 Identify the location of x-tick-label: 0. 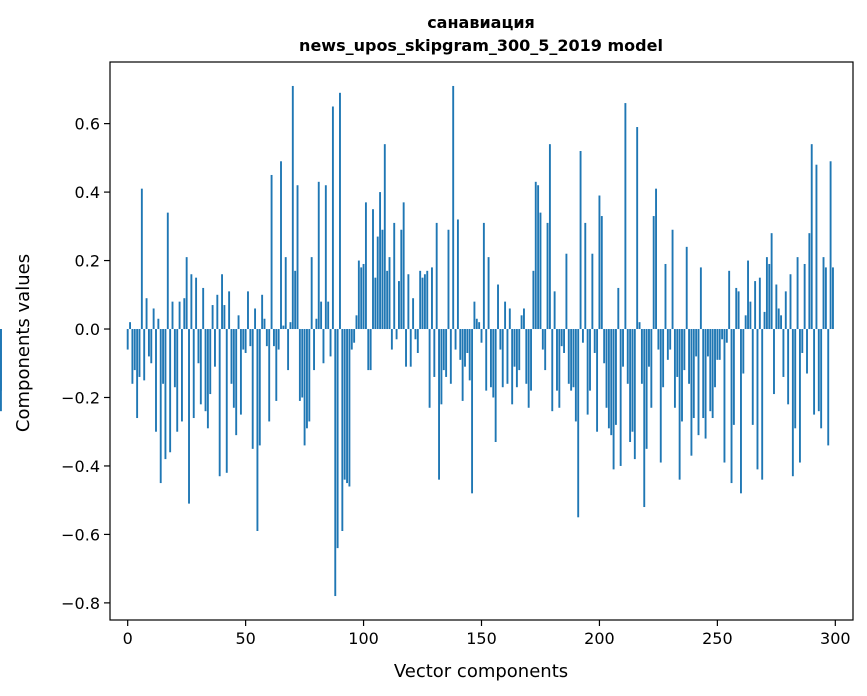
(128, 638).